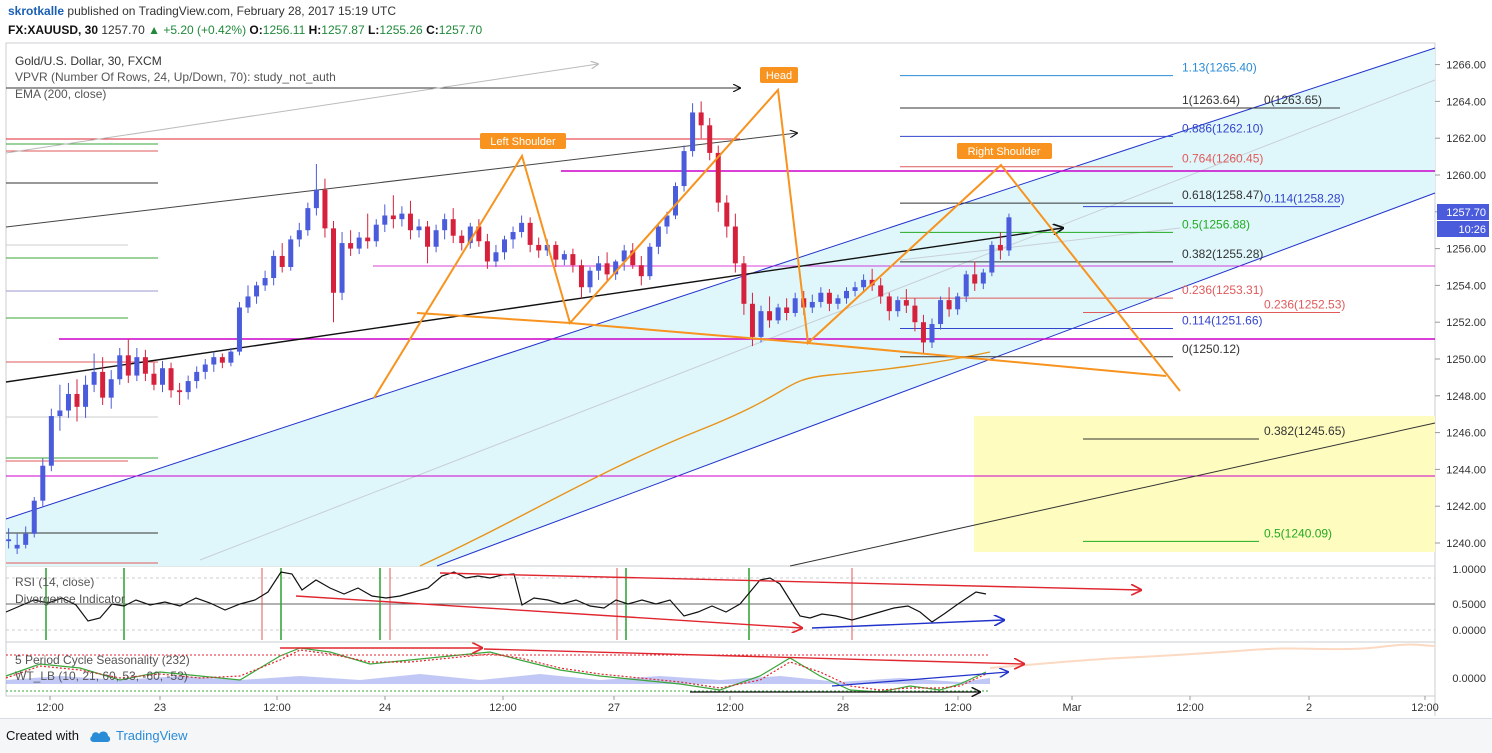 This screenshot has width=1492, height=753. I want to click on price-tick-label: 1252.00, so click(1466, 323).